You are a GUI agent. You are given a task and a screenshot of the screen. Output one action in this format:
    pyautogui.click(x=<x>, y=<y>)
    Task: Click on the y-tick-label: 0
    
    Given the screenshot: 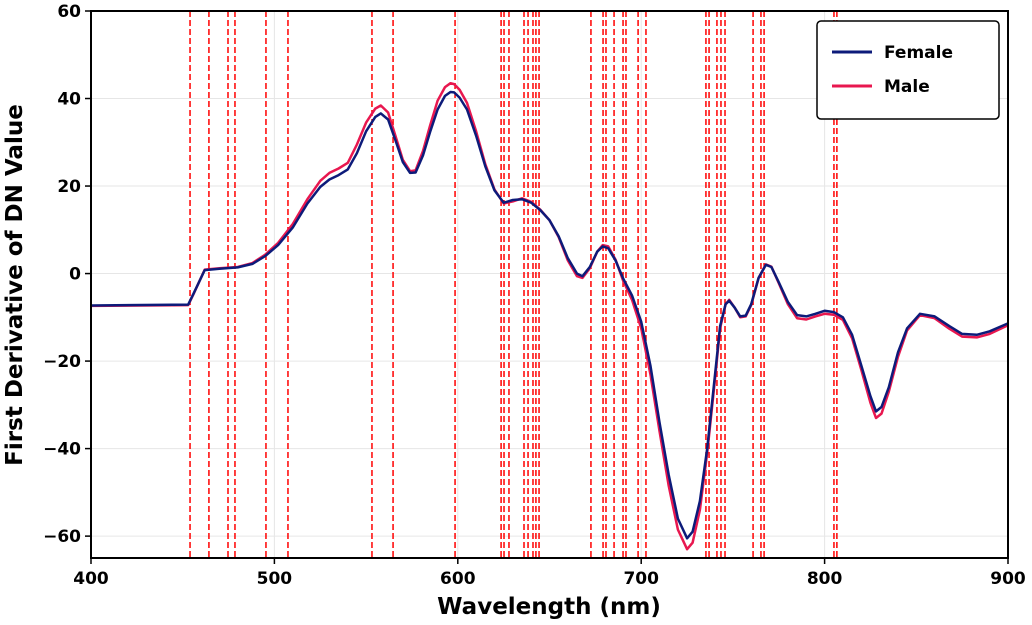 What is the action you would take?
    pyautogui.click(x=75, y=275)
    